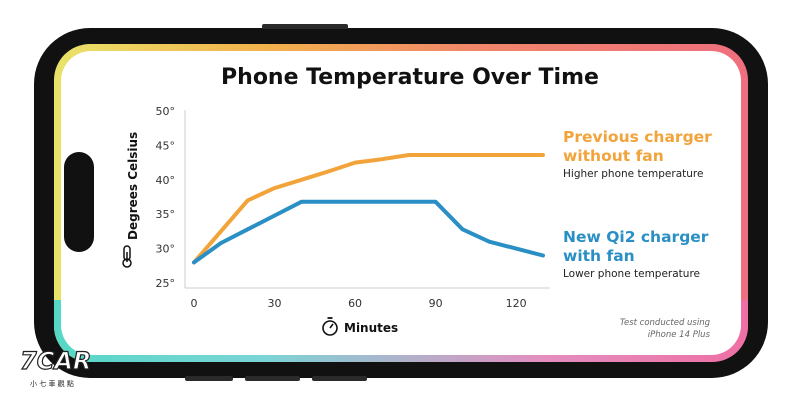  What do you see at coordinates (665, 329) in the screenshot?
I see `test-note: Test conducted using iPhone 14 Plus` at bounding box center [665, 329].